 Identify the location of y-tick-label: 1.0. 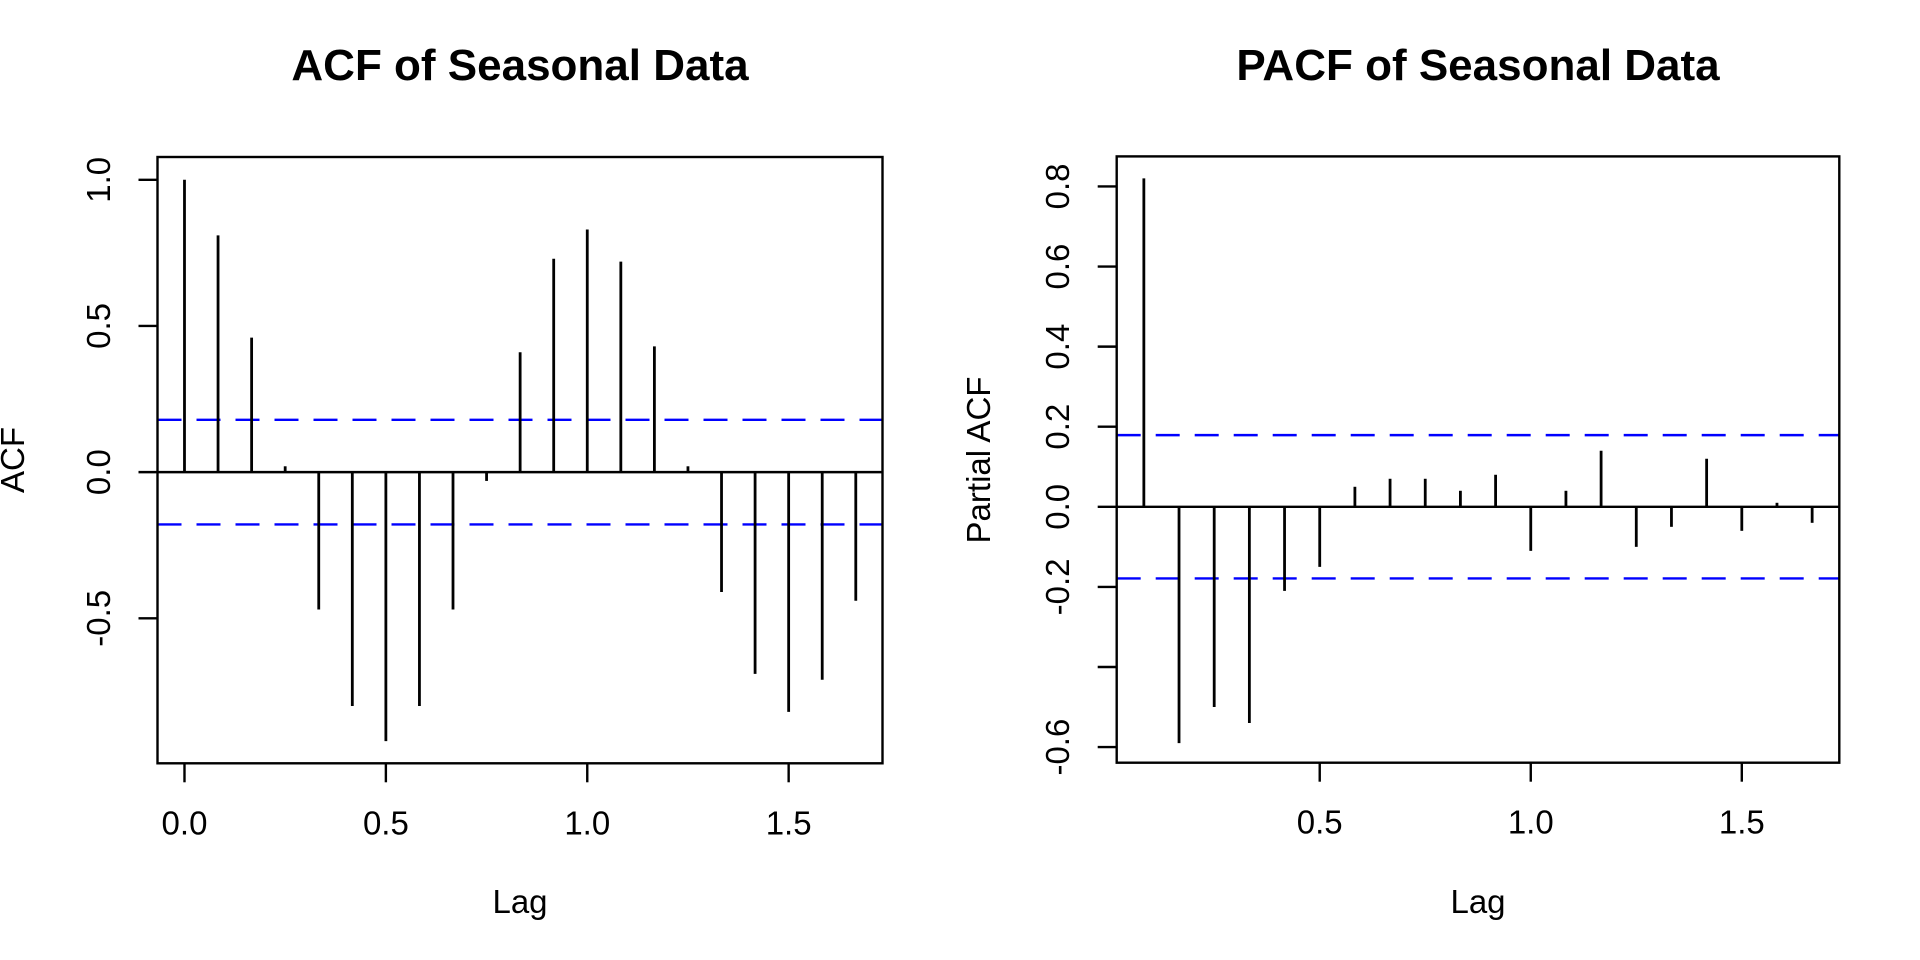
(98, 180).